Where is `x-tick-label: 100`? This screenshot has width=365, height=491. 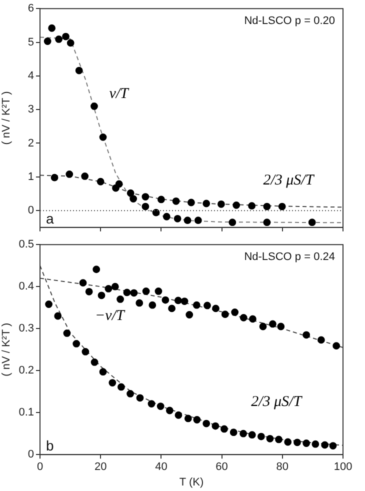 x-tick-label: 100 is located at coordinates (343, 467).